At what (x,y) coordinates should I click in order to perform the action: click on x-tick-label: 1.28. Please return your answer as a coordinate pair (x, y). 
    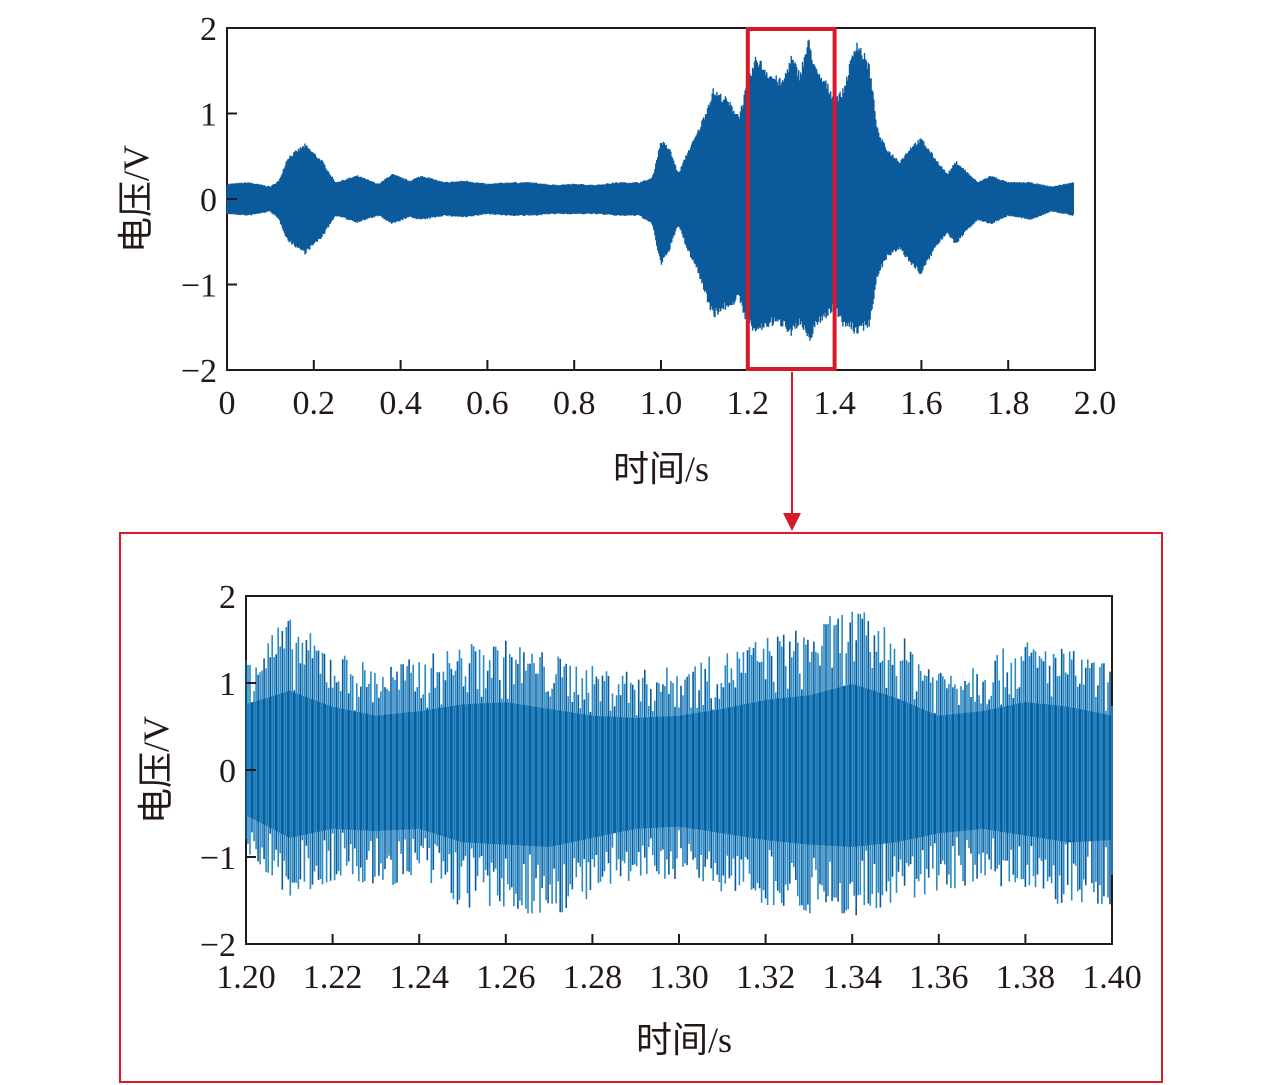
    Looking at the image, I should click on (593, 977).